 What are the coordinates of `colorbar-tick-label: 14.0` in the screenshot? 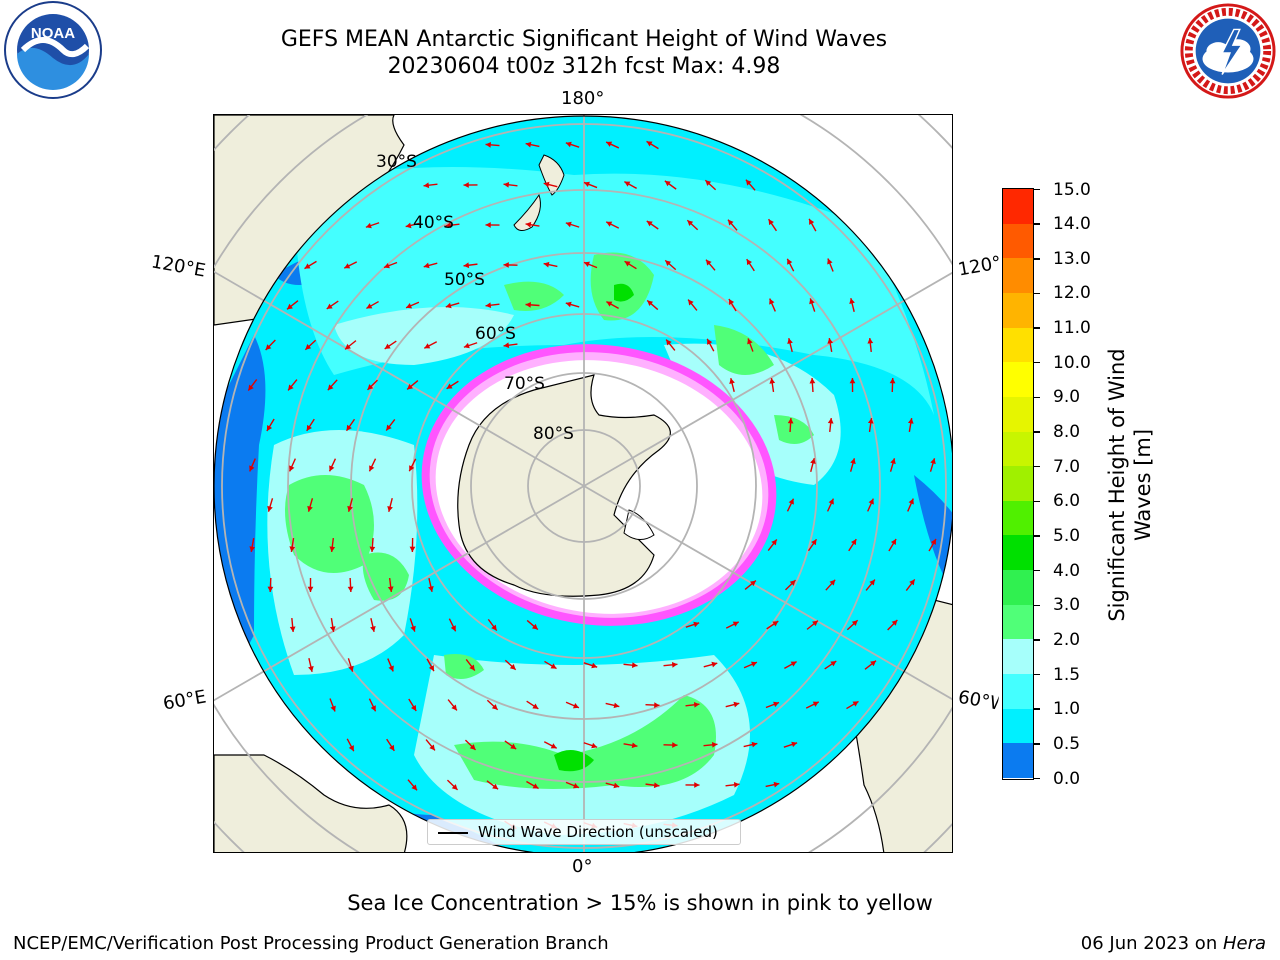 It's located at (1072, 224).